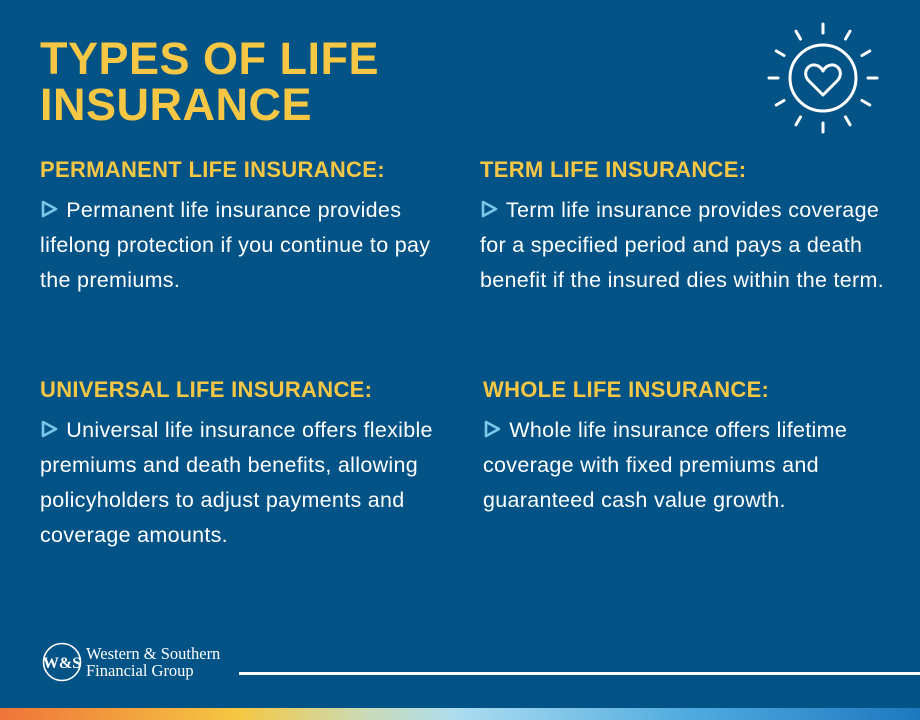 Image resolution: width=920 pixels, height=720 pixels. Describe the element at coordinates (210, 58) in the screenshot. I see `title-line-1: TYPES OF LIFE` at that location.